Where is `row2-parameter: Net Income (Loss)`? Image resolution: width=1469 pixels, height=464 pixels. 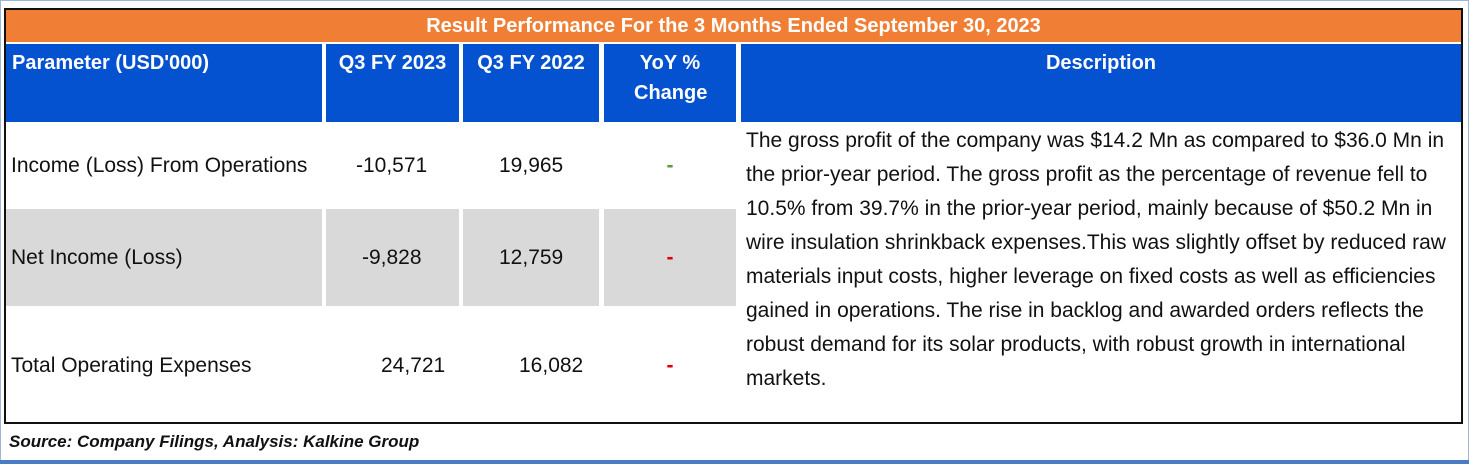 row2-parameter: Net Income (Loss) is located at coordinates (164, 257).